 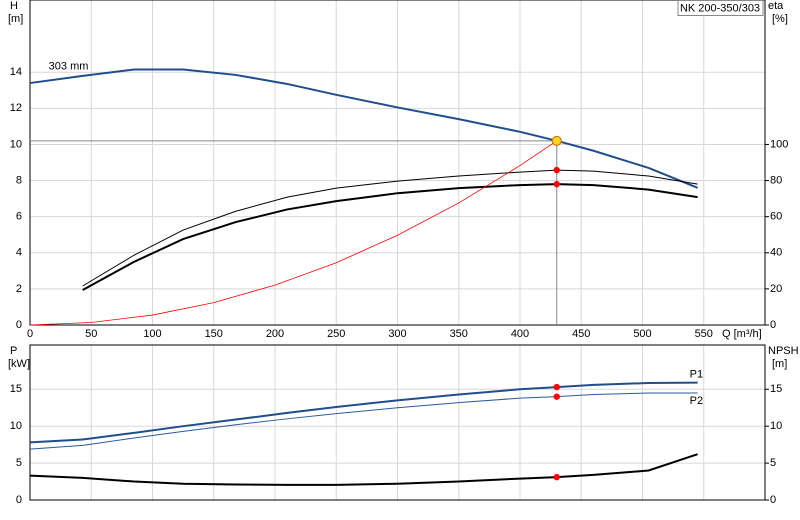 I want to click on x-tick-label: 200, so click(x=275, y=334).